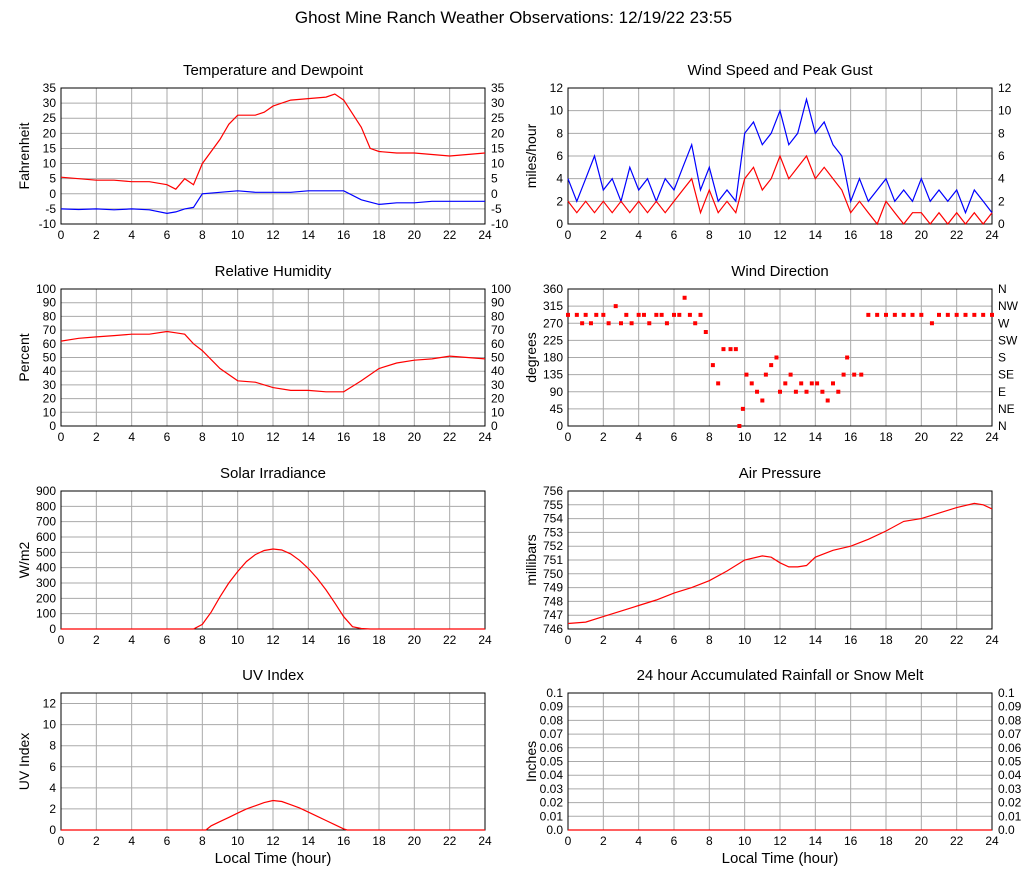  Describe the element at coordinates (957, 235) in the screenshot. I see `wind-x-tick-label: 22` at that location.